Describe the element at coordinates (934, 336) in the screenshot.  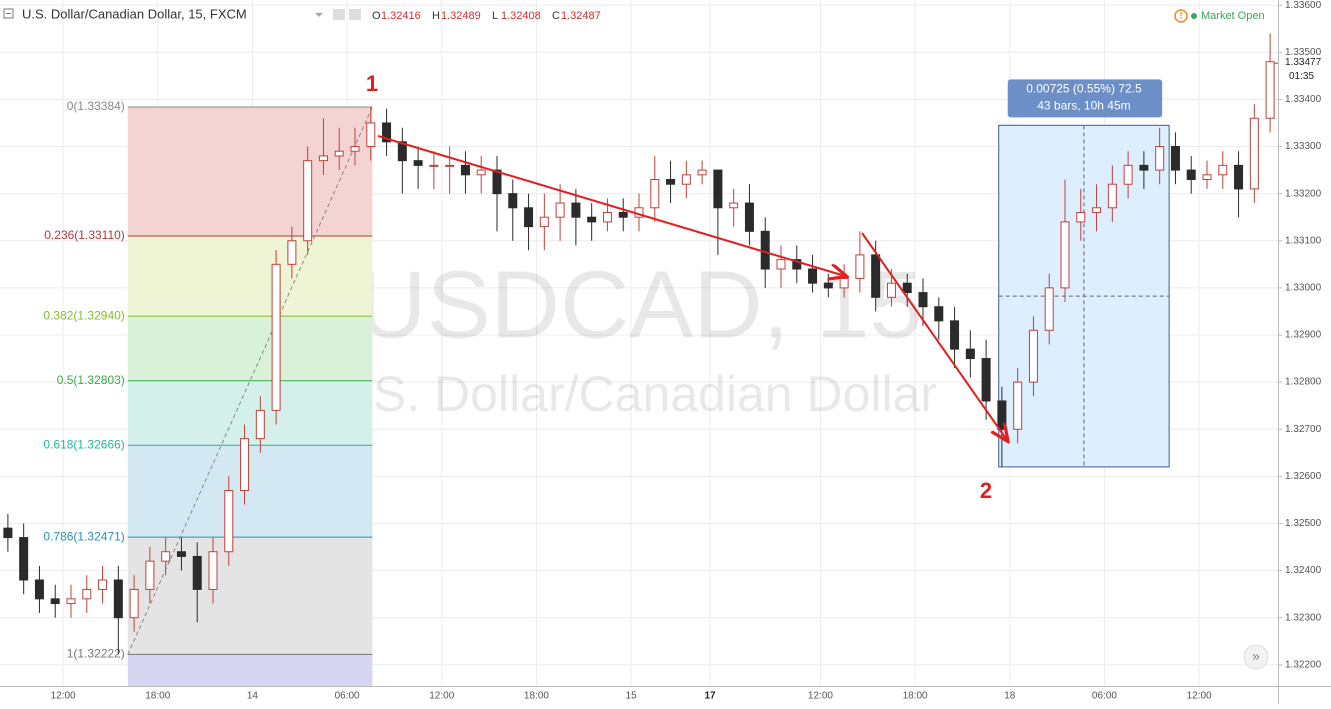
I see `trend-arrow` at that location.